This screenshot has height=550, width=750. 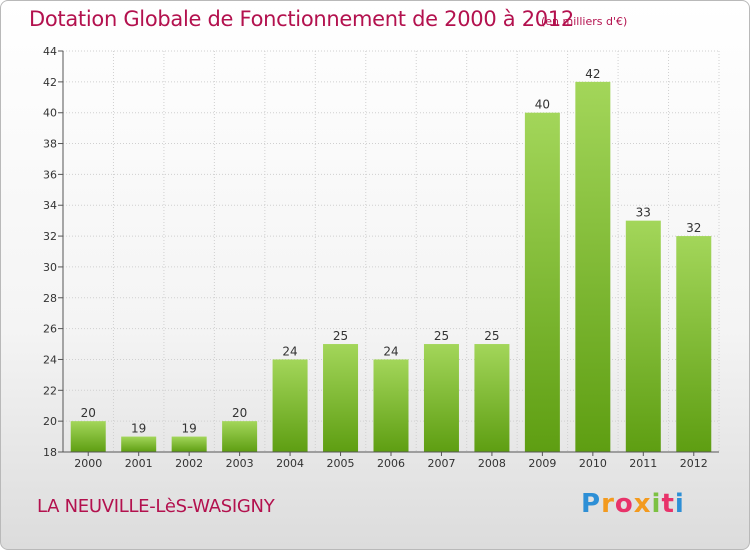 What do you see at coordinates (608, 504) in the screenshot?
I see `logo-letter: r` at bounding box center [608, 504].